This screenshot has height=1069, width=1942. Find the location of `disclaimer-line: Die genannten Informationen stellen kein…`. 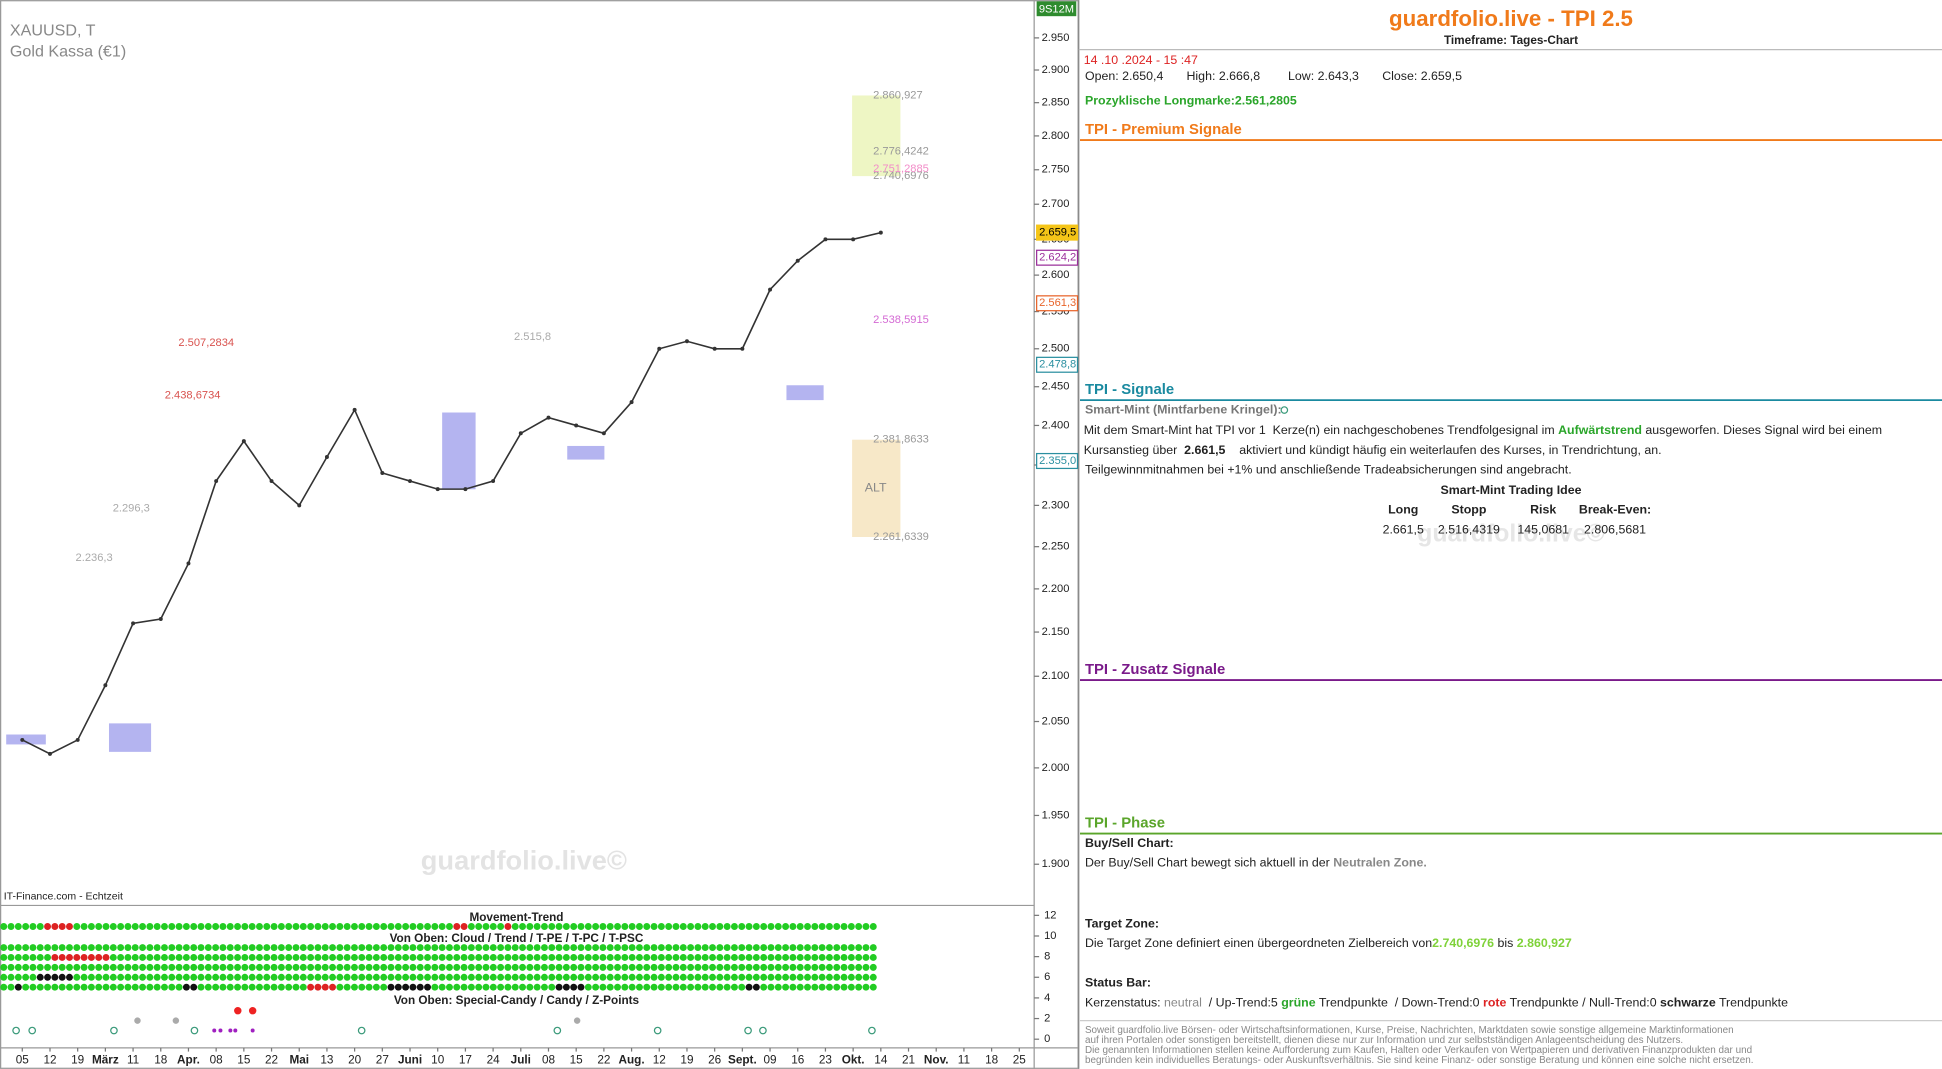

disclaimer-line: Die genannten Informationen stellen kein… is located at coordinates (1418, 1050).